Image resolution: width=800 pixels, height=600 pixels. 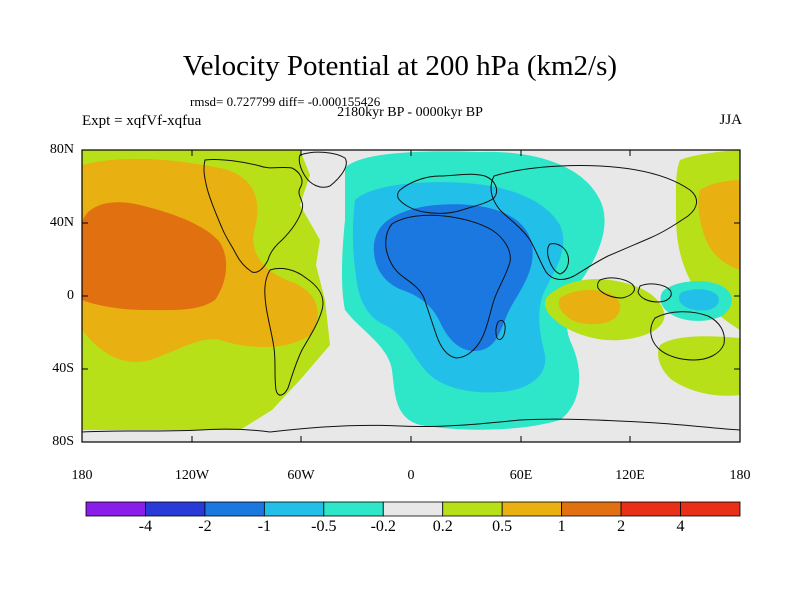 What do you see at coordinates (593, 222) in the screenshot?
I see `asia-coast` at bounding box center [593, 222].